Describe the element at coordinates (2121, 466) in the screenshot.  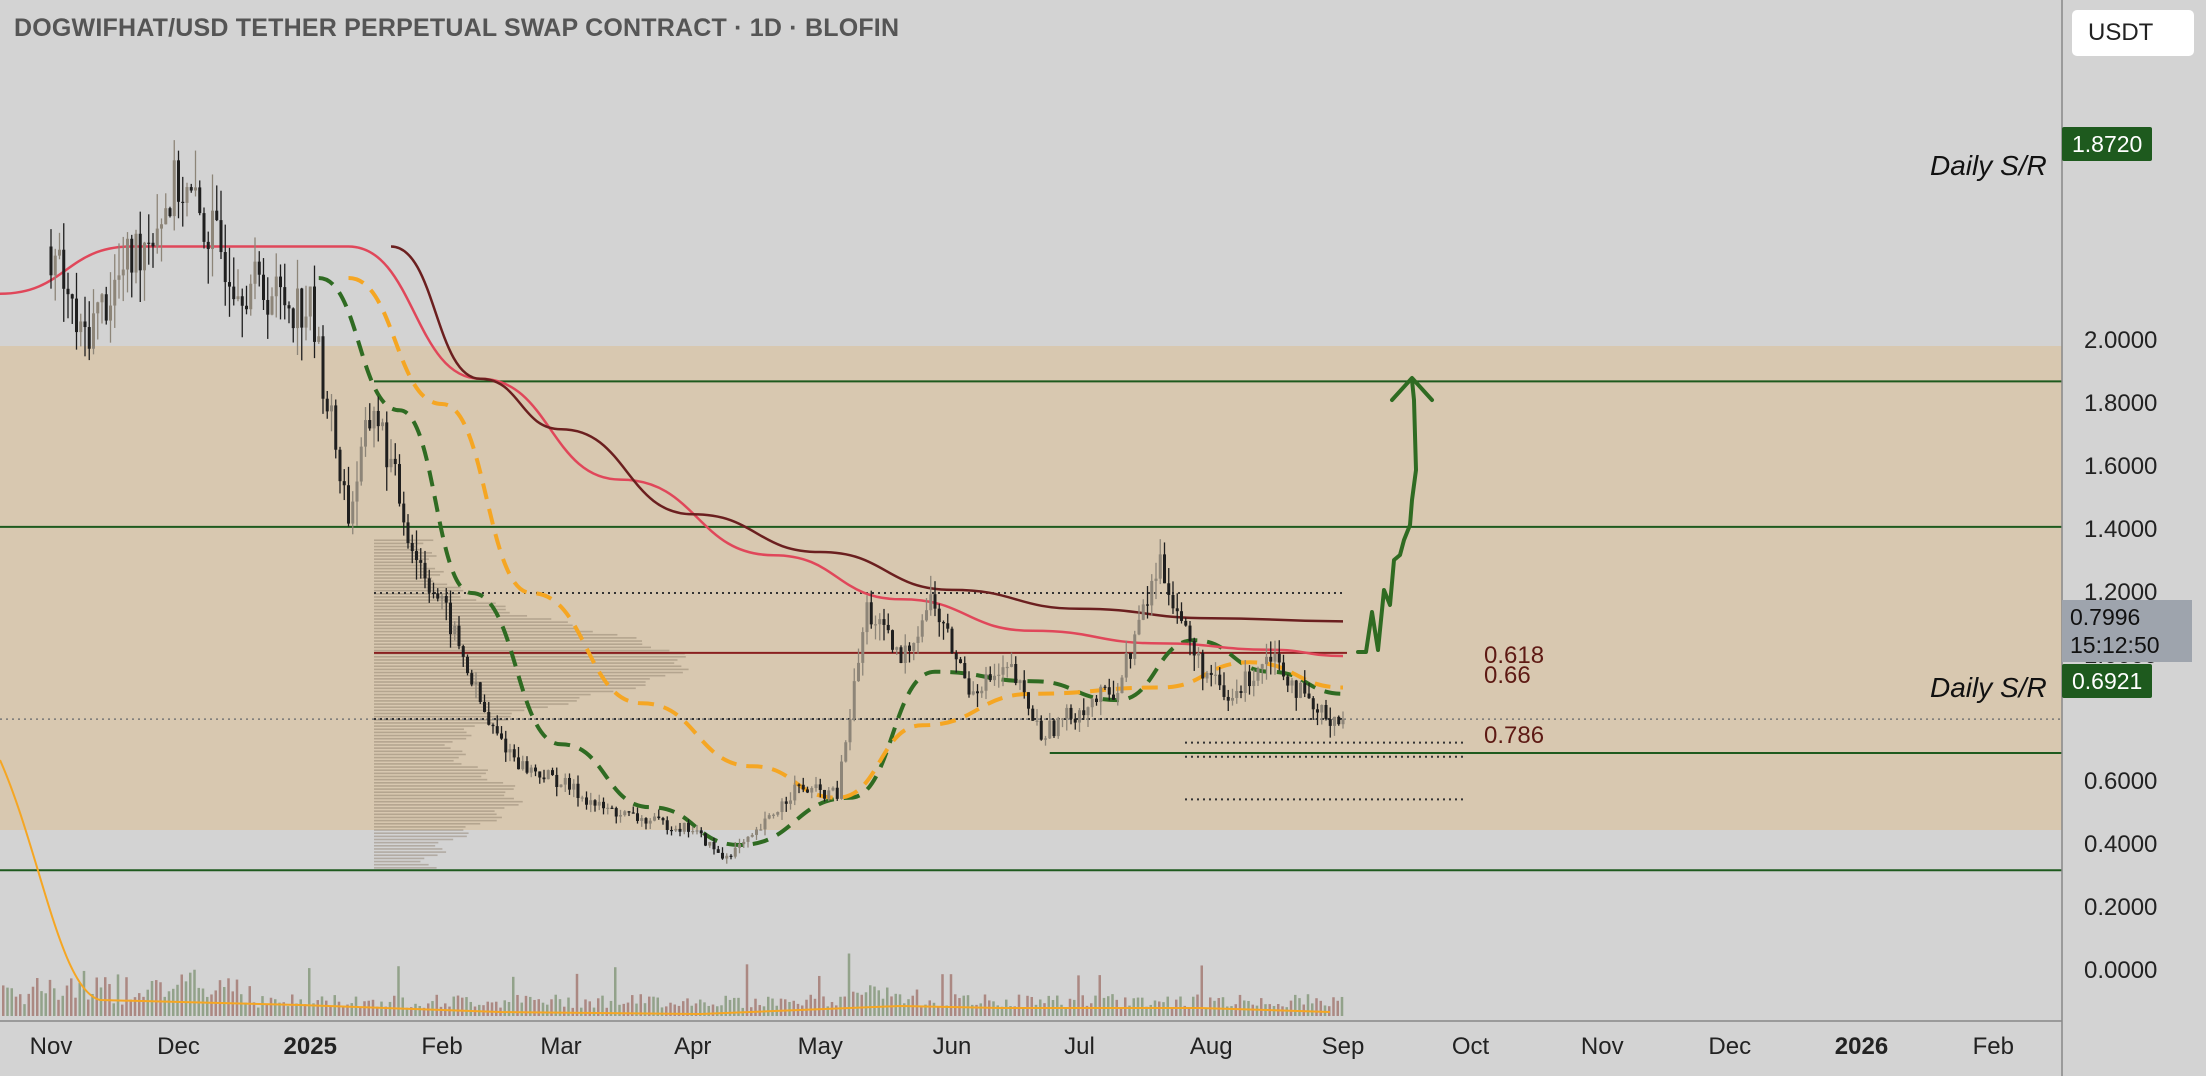
I see `price-axis-tick: 1.6000` at that location.